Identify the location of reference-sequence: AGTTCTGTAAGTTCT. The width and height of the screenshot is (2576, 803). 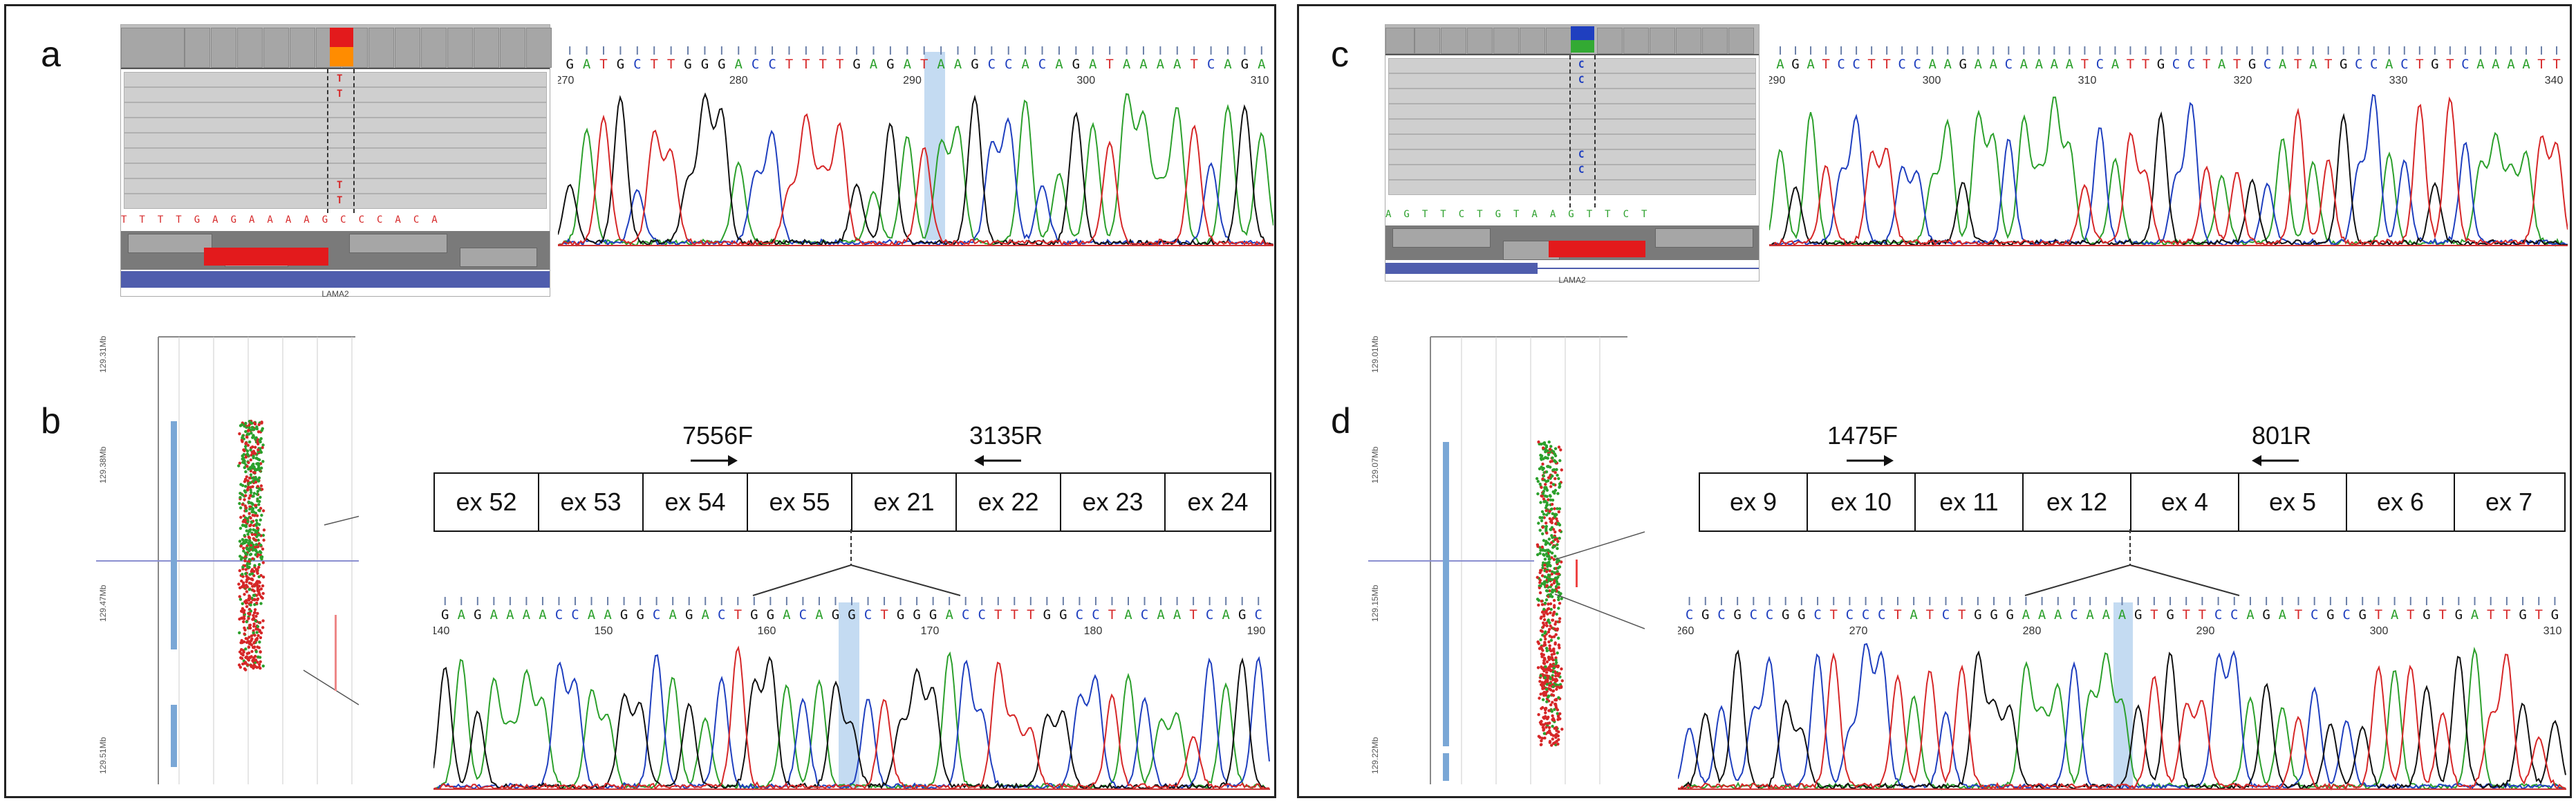
(1522, 214).